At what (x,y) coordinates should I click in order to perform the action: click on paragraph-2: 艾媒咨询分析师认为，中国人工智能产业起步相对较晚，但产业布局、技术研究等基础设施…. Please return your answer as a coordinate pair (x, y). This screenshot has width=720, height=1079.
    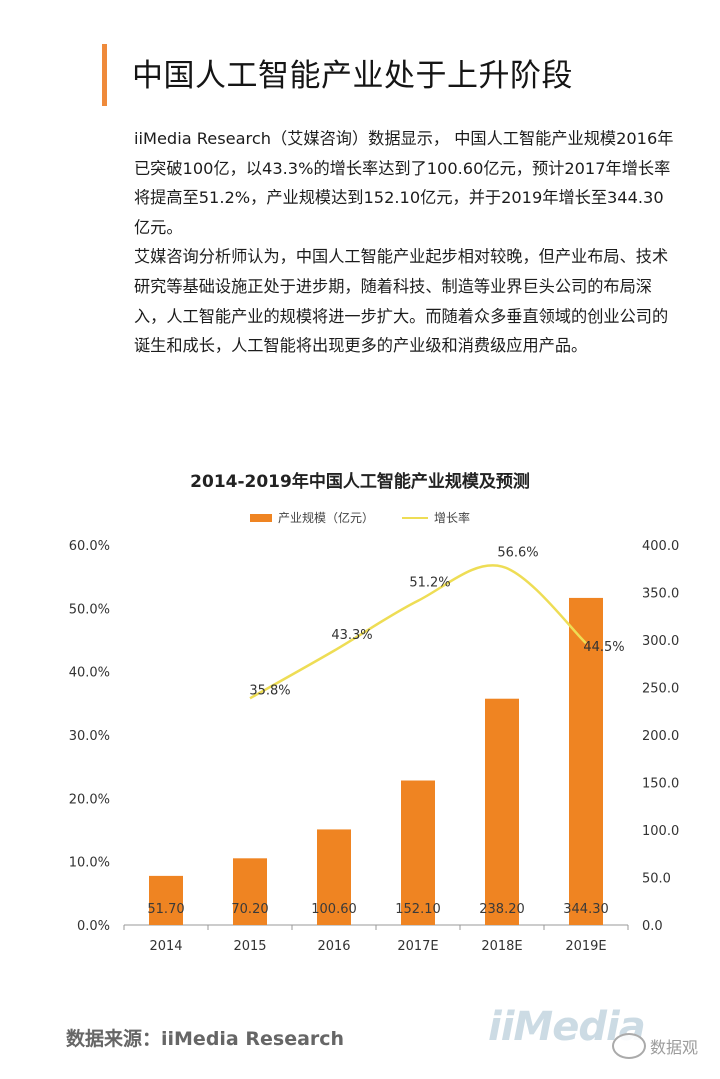
    Looking at the image, I should click on (401, 301).